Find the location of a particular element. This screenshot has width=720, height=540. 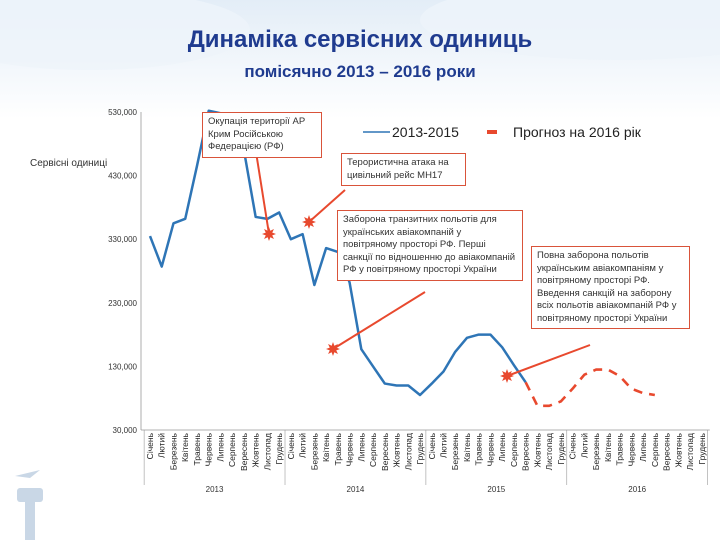

page-title: Динаміка сервісних одиниць is located at coordinates (360, 39).